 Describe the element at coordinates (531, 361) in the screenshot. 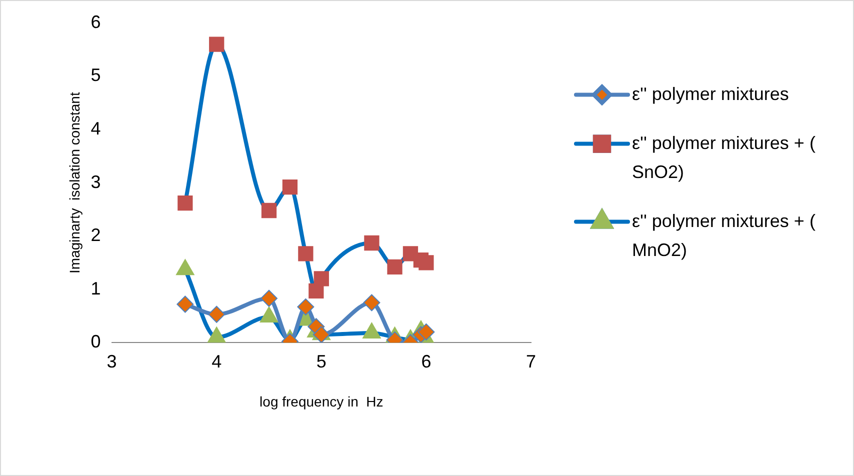

I see `x-tick-label: 7` at that location.